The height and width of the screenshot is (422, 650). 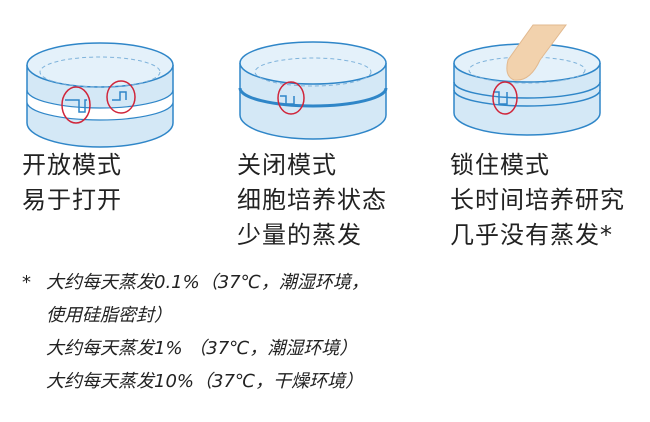 I want to click on footnote-line: 大约每天蒸发10%（37℃，干燥环境）, so click(x=205, y=381).